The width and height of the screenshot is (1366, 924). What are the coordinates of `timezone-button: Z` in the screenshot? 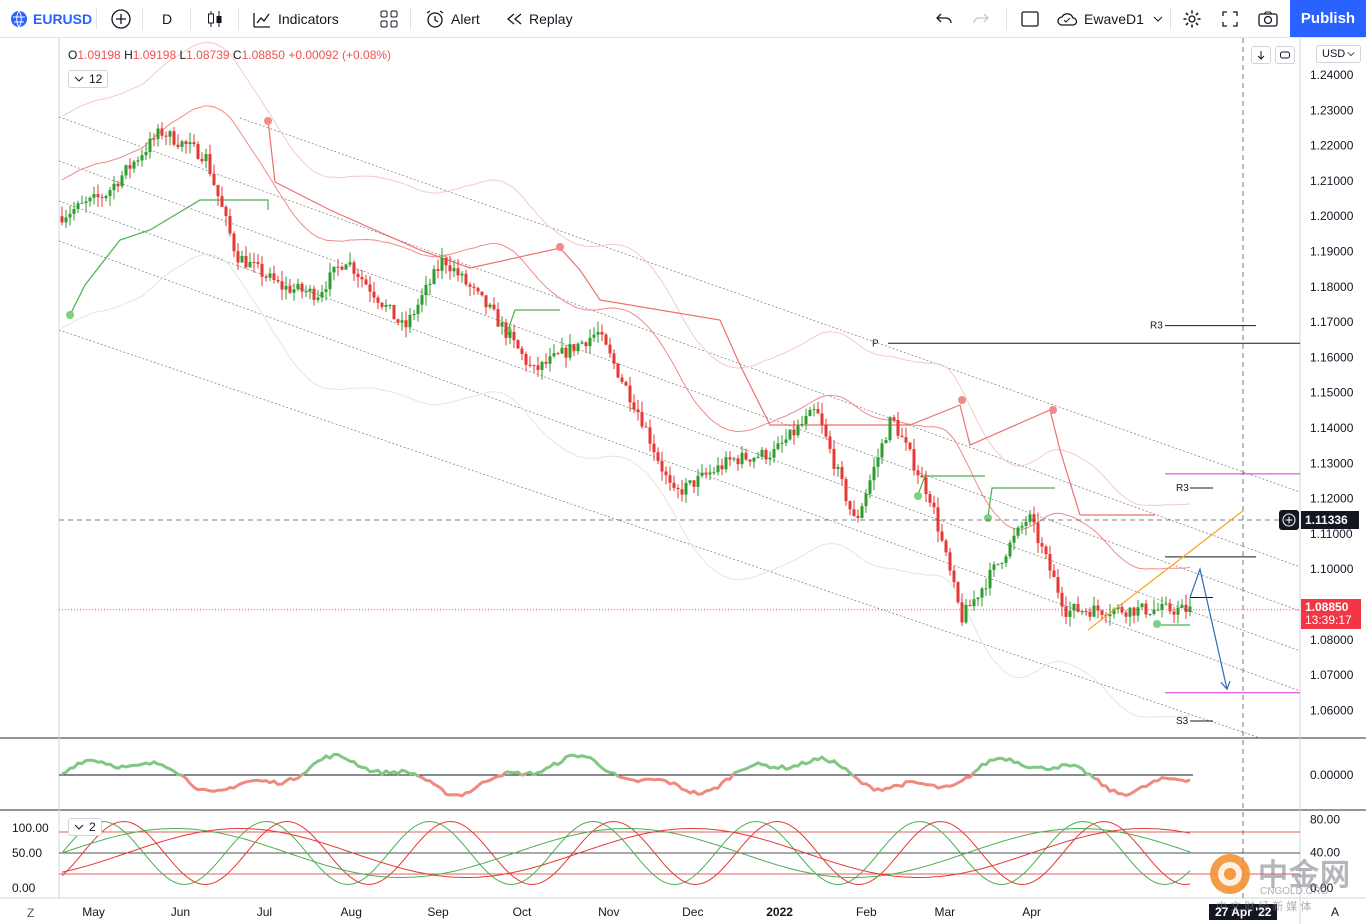 It's located at (30, 913).